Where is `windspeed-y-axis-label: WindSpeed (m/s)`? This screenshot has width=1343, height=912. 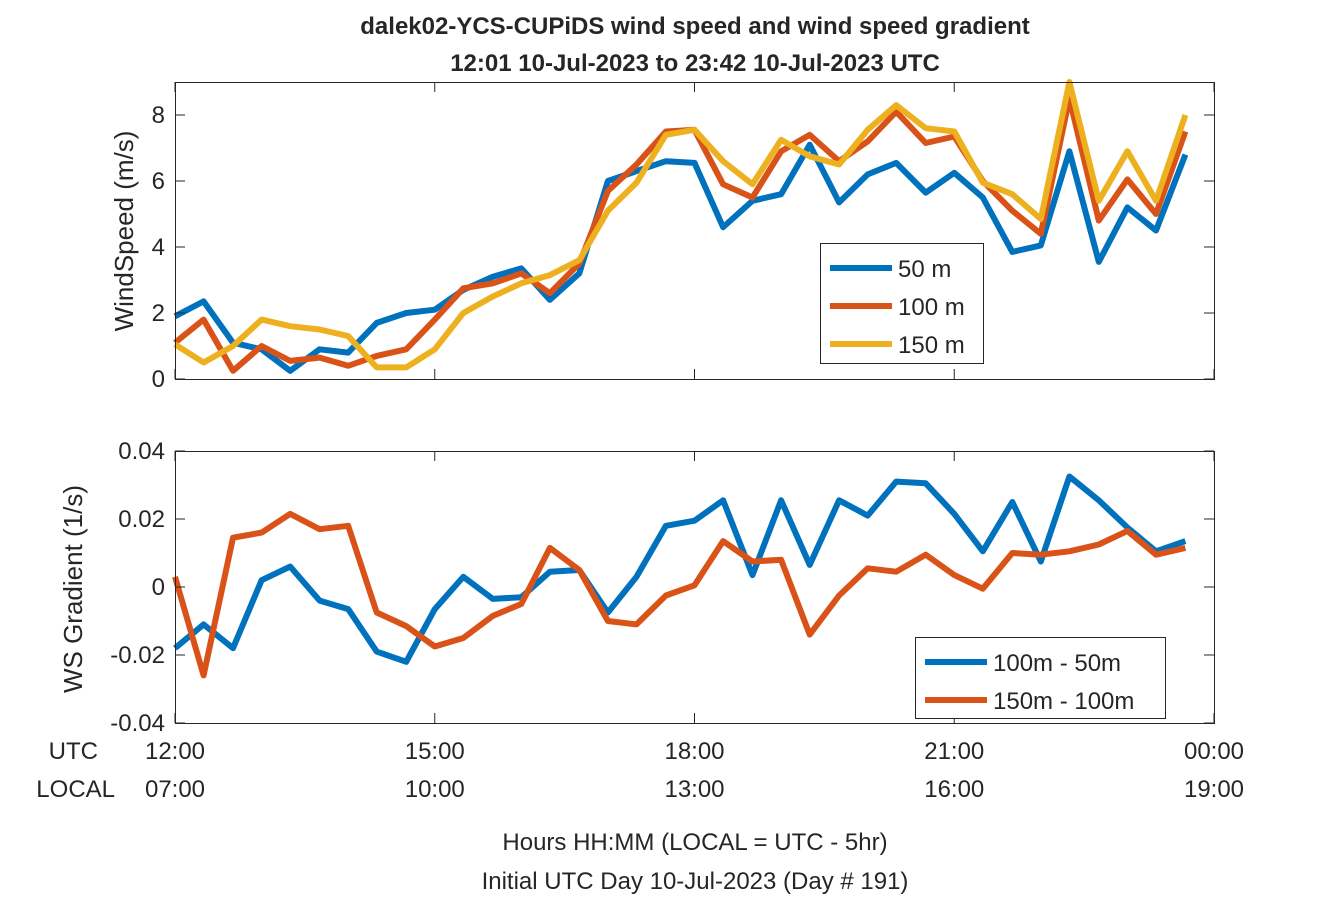
windspeed-y-axis-label: WindSpeed (m/s) is located at coordinates (124, 231).